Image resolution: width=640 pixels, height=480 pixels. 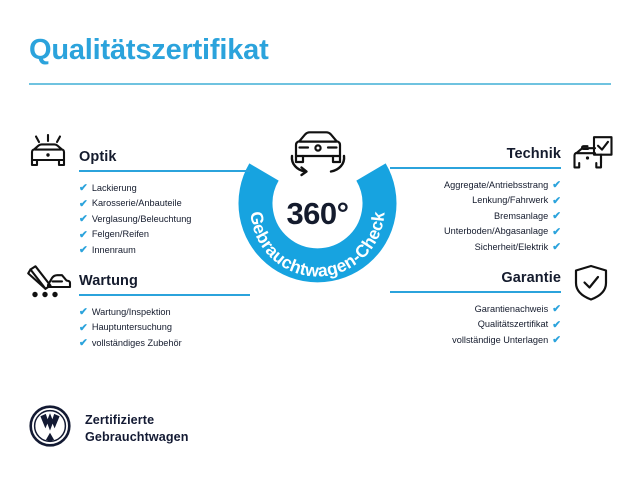 I want to click on list-item: vollständige Unterlagen ✔, so click(x=475, y=340).